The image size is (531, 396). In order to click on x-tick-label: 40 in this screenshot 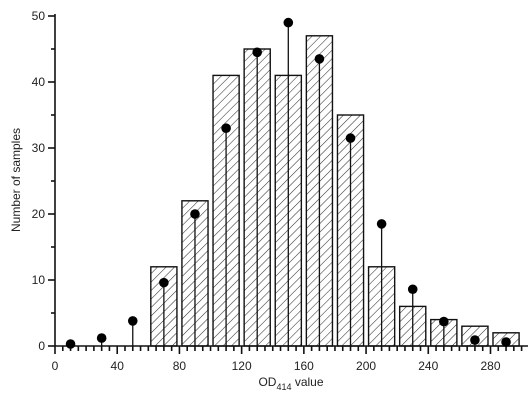, I will do `click(118, 366)`.